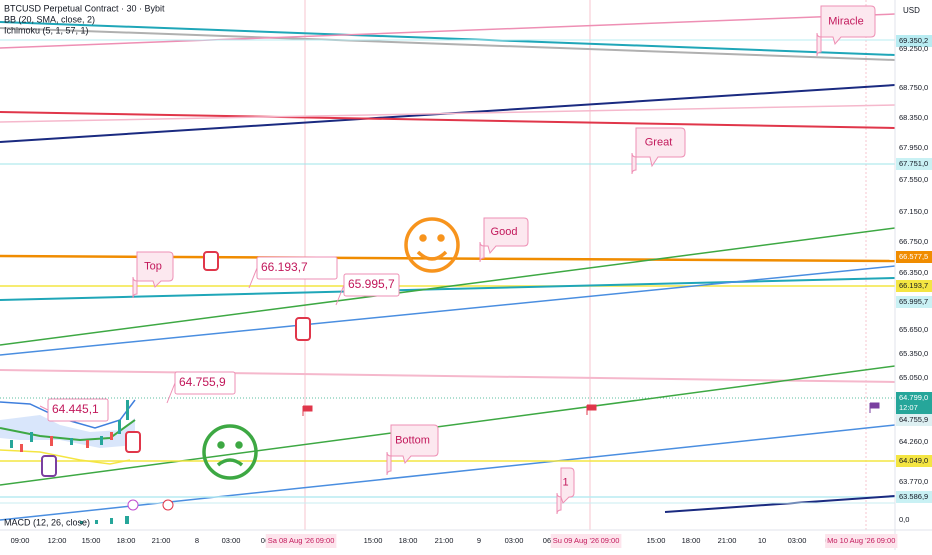 Image resolution: width=932 pixels, height=555 pixels. I want to click on price-label: 66.193,7, so click(913, 285).